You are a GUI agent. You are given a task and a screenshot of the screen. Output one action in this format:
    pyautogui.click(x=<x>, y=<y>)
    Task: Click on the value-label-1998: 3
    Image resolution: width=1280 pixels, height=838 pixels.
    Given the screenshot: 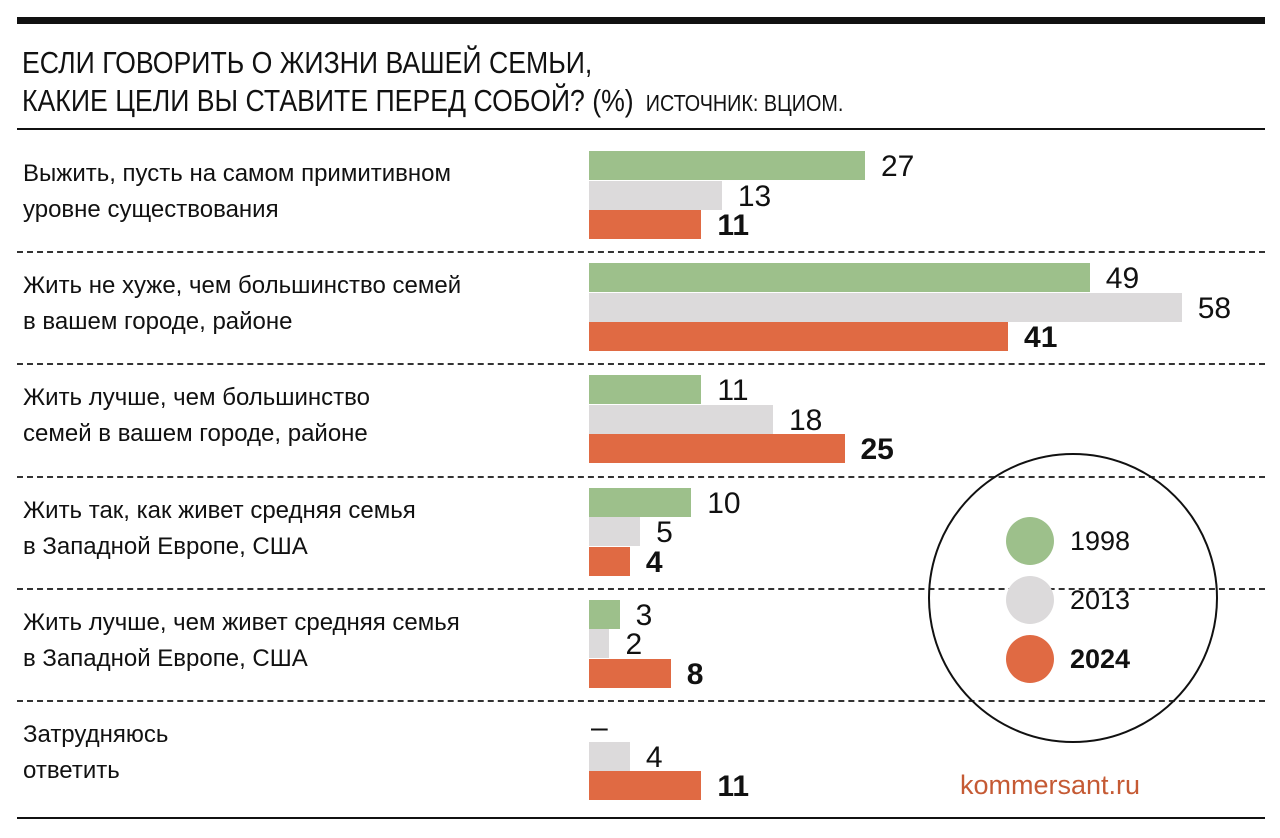 What is the action you would take?
    pyautogui.click(x=644, y=615)
    